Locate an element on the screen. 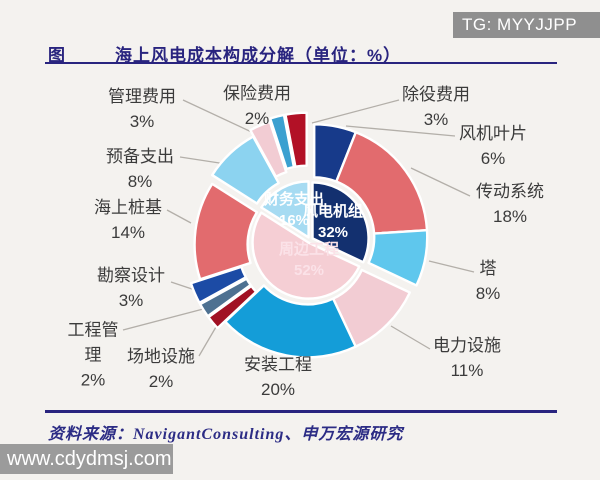 This screenshot has height=480, width=600. chart-label-reserve: 预备支出 8% is located at coordinates (140, 169).